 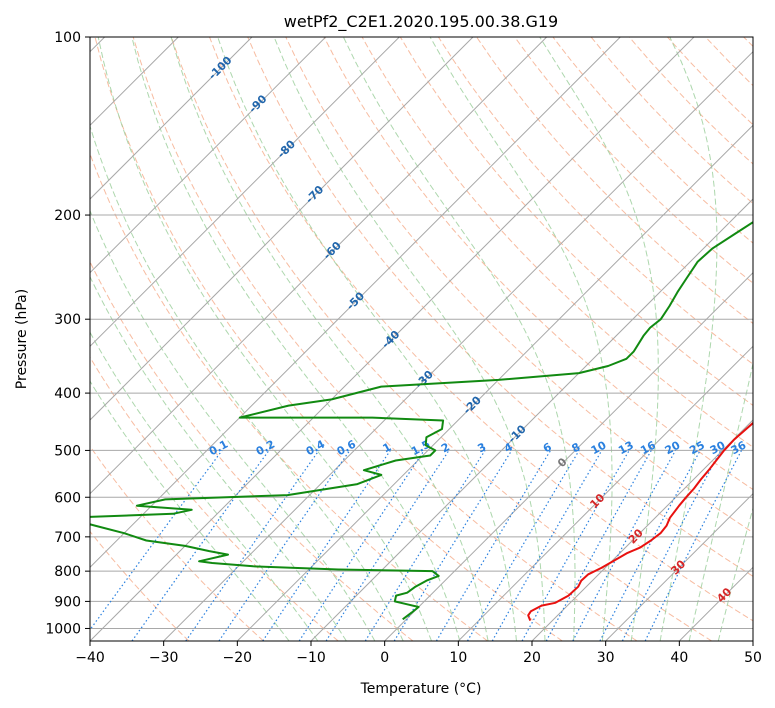 What do you see at coordinates (67, 320) in the screenshot?
I see `y-tick-label: 300` at bounding box center [67, 320].